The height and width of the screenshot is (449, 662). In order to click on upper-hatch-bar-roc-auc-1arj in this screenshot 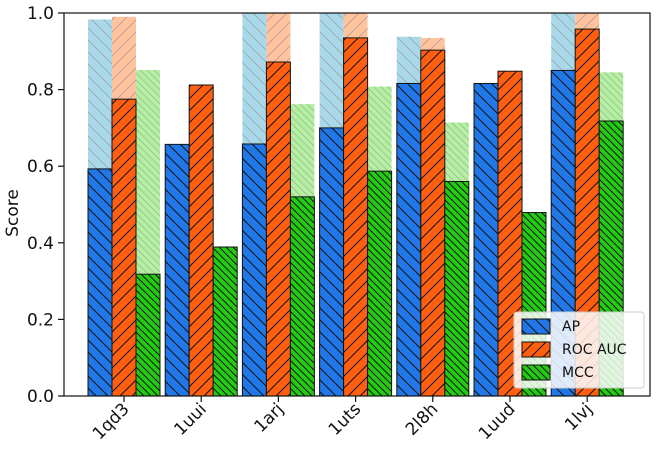, I will do `click(278, 38)`.